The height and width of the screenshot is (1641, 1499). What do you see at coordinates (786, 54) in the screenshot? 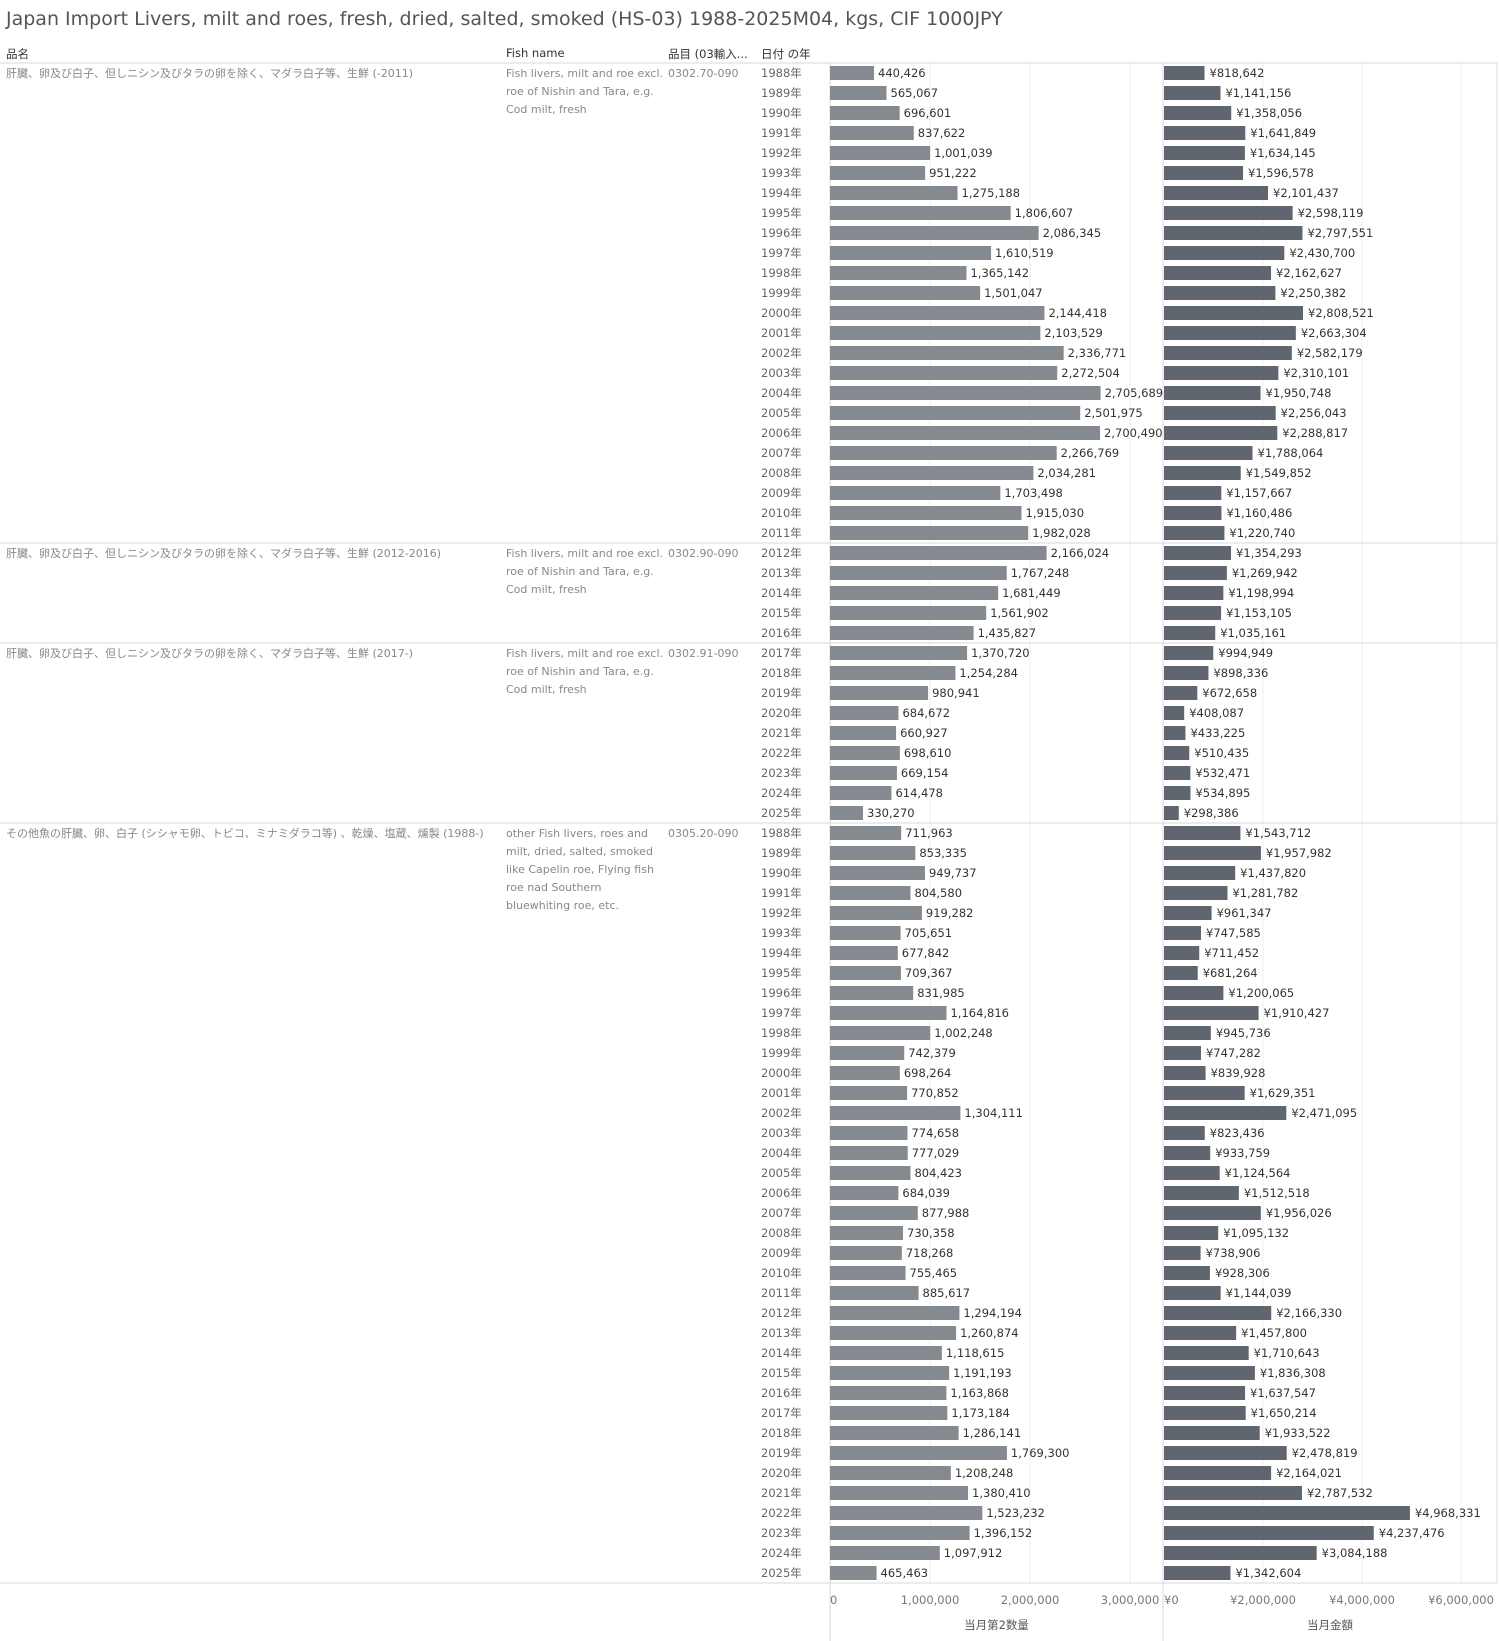
I see `header-year: 日付 の年` at bounding box center [786, 54].